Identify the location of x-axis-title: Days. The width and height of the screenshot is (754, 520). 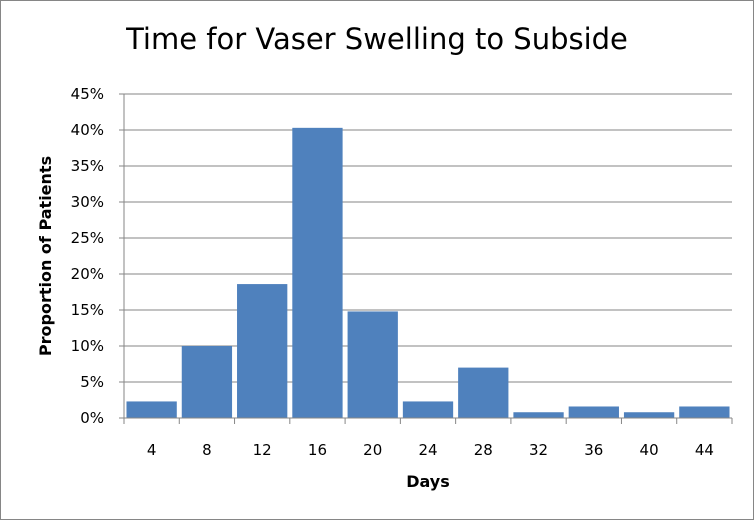
(428, 481).